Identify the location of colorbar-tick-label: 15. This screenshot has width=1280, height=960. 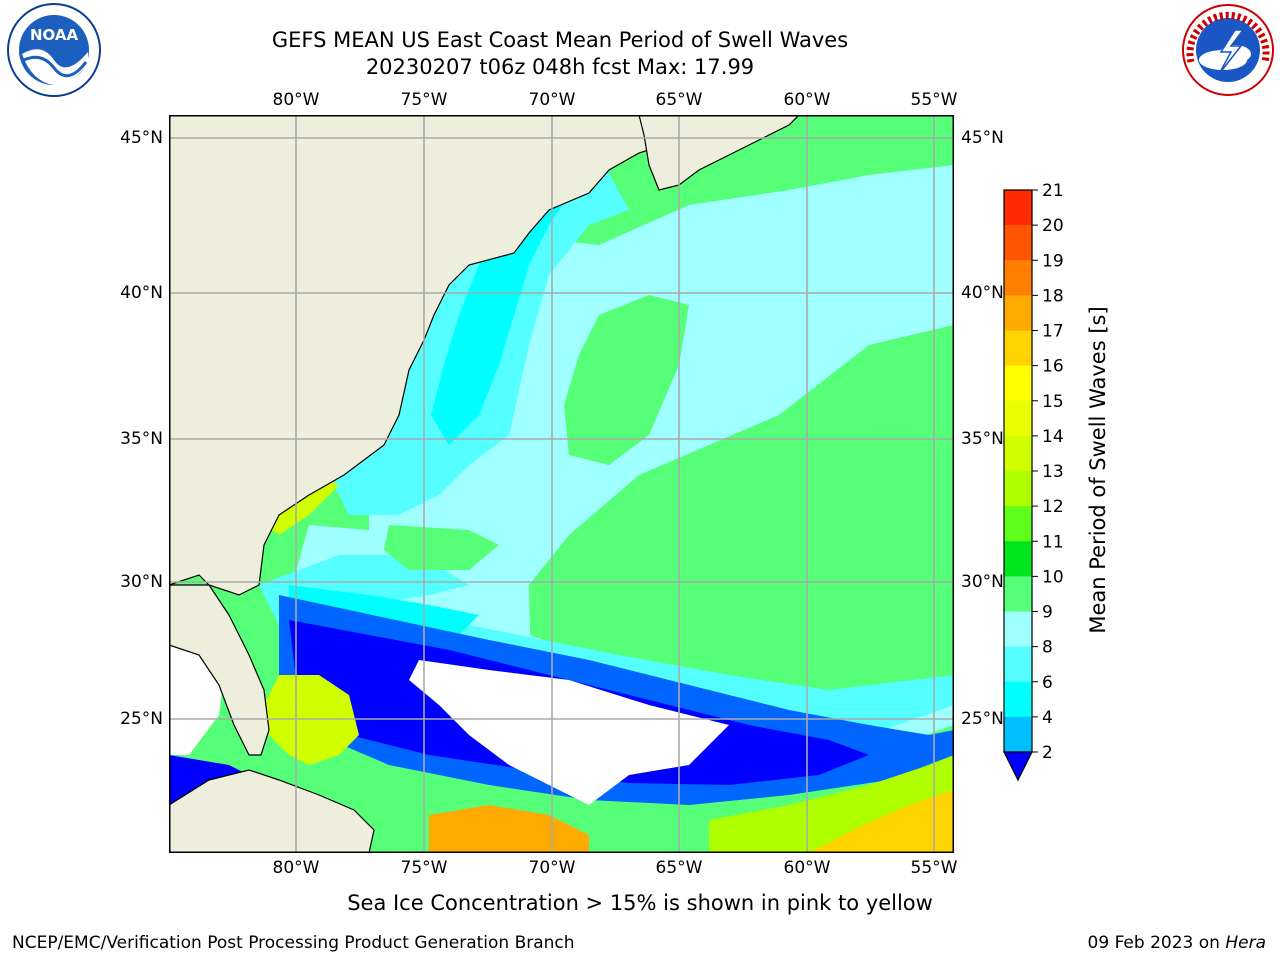
(1053, 402).